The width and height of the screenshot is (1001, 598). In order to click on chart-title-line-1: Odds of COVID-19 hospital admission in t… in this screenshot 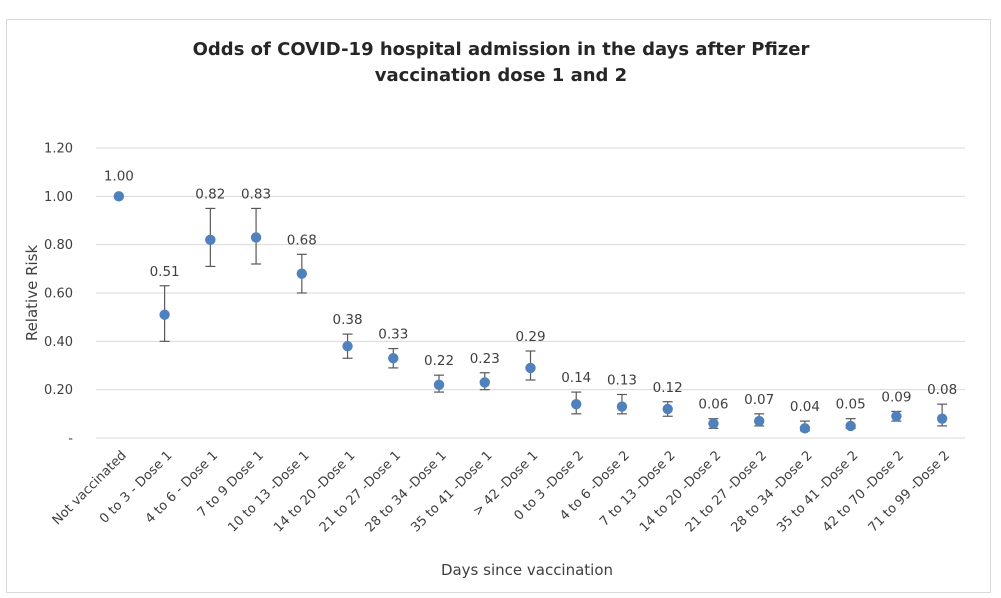, I will do `click(501, 49)`.